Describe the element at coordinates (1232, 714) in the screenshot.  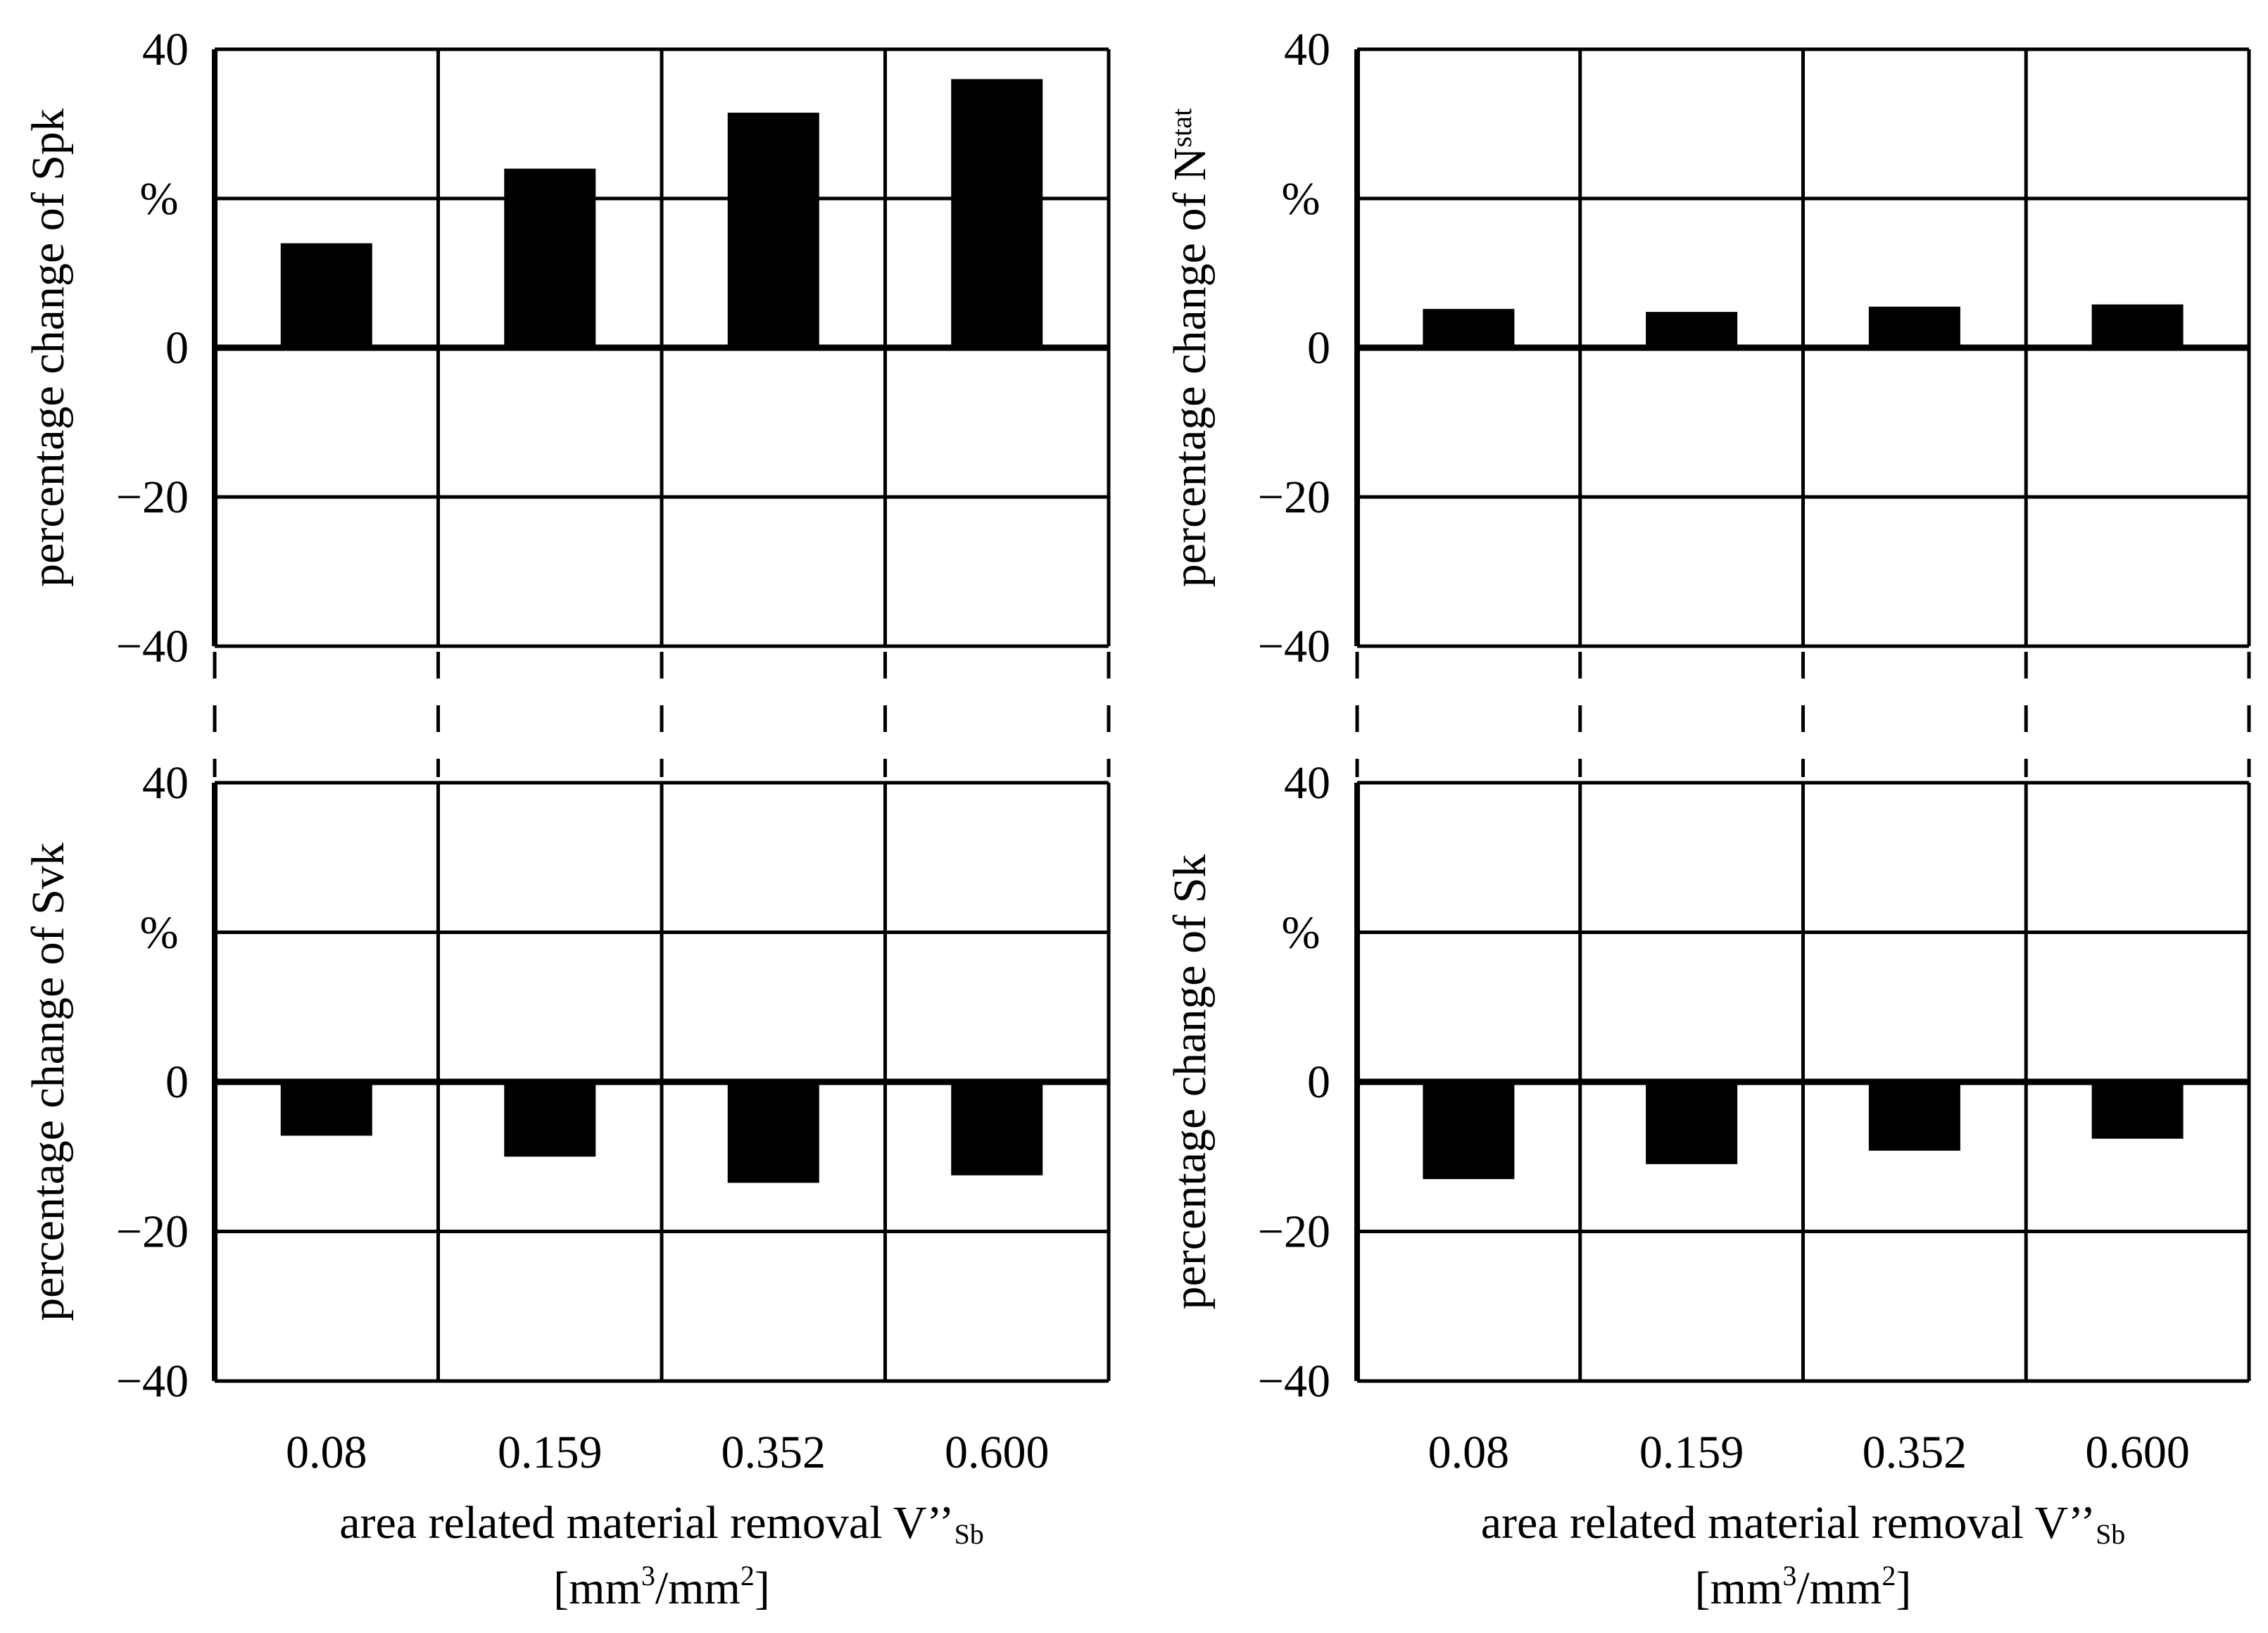
I see `panel-connectors` at that location.